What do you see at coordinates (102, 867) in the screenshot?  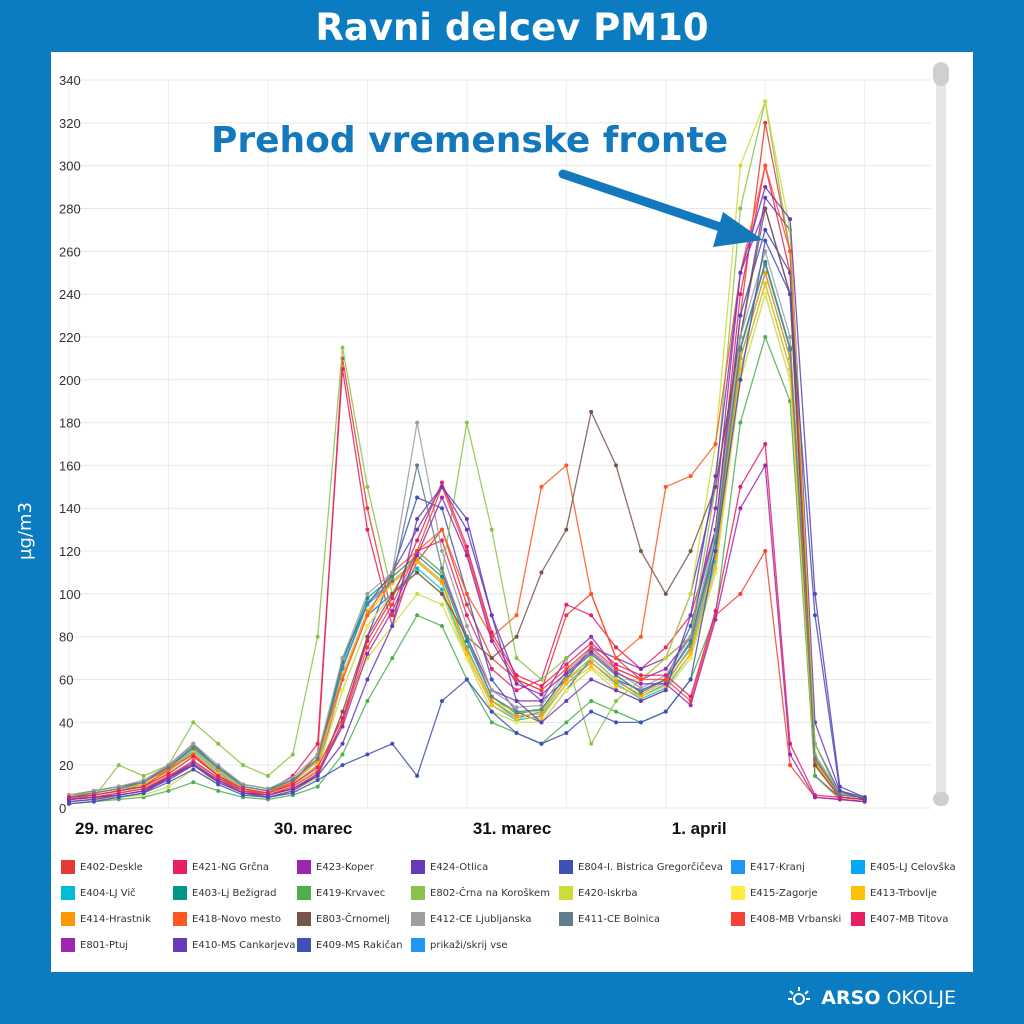 I see `legend-item: E402-Deskle` at bounding box center [102, 867].